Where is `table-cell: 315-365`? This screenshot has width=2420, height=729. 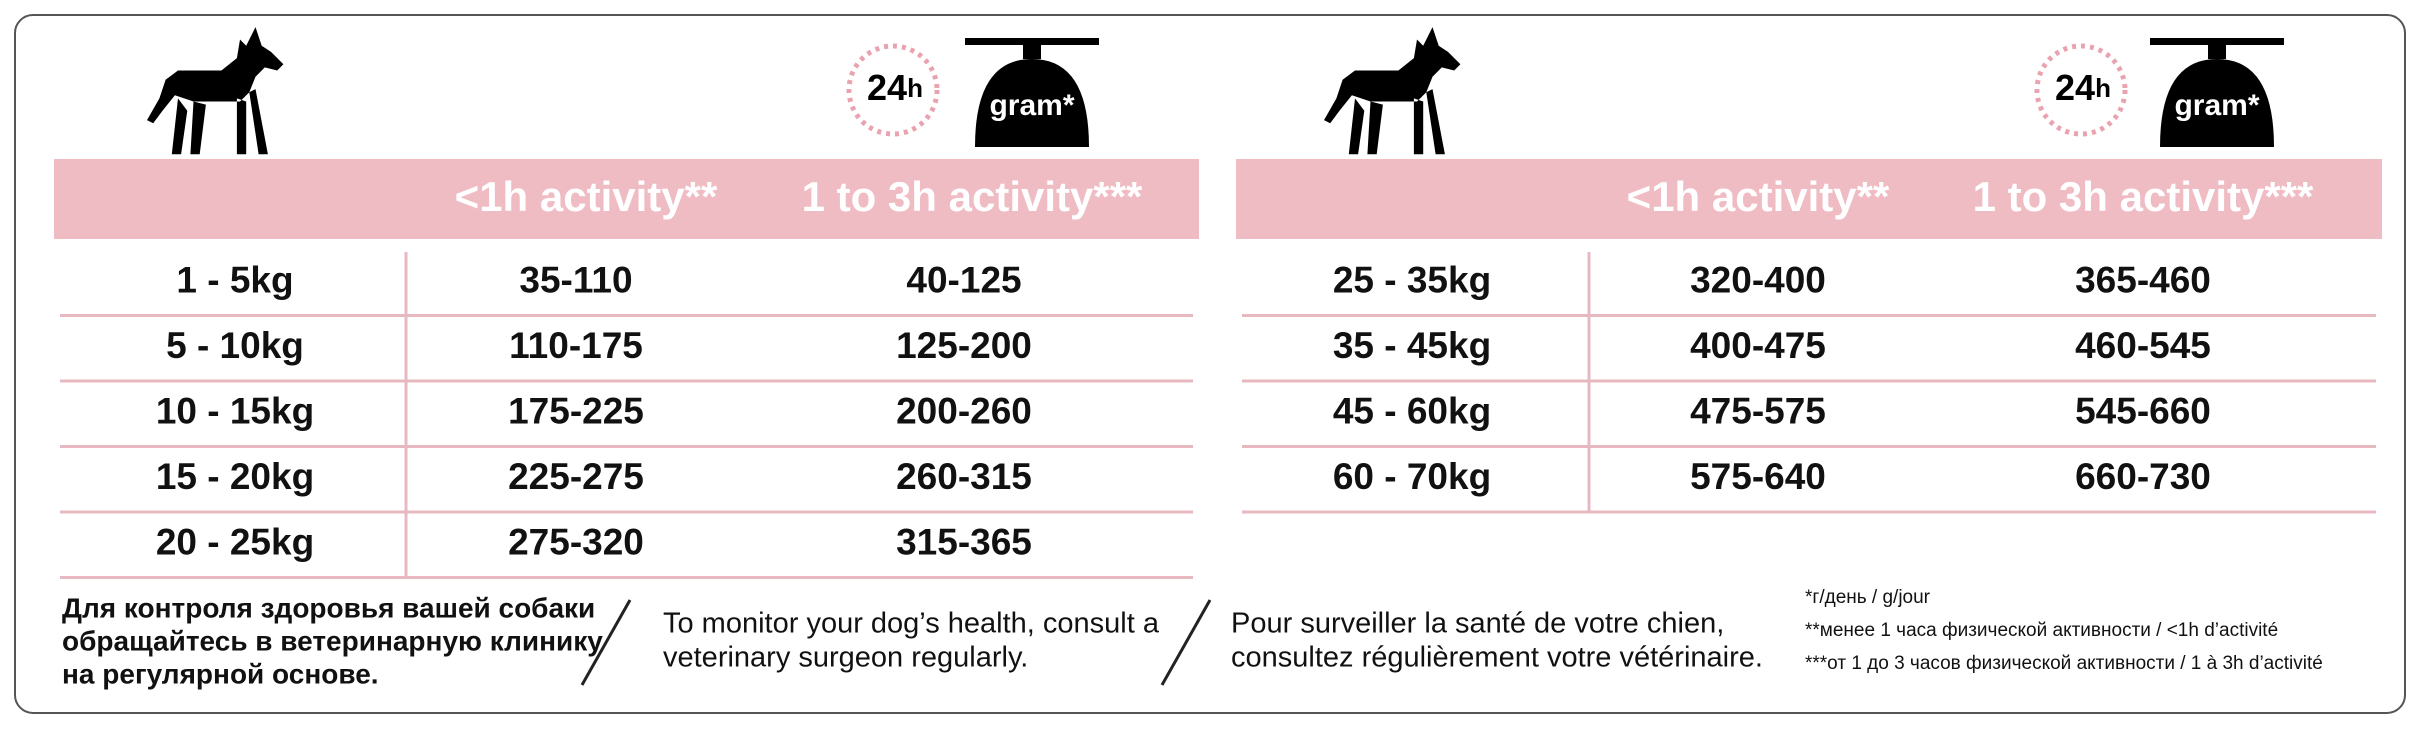
table-cell: 315-365 is located at coordinates (964, 542).